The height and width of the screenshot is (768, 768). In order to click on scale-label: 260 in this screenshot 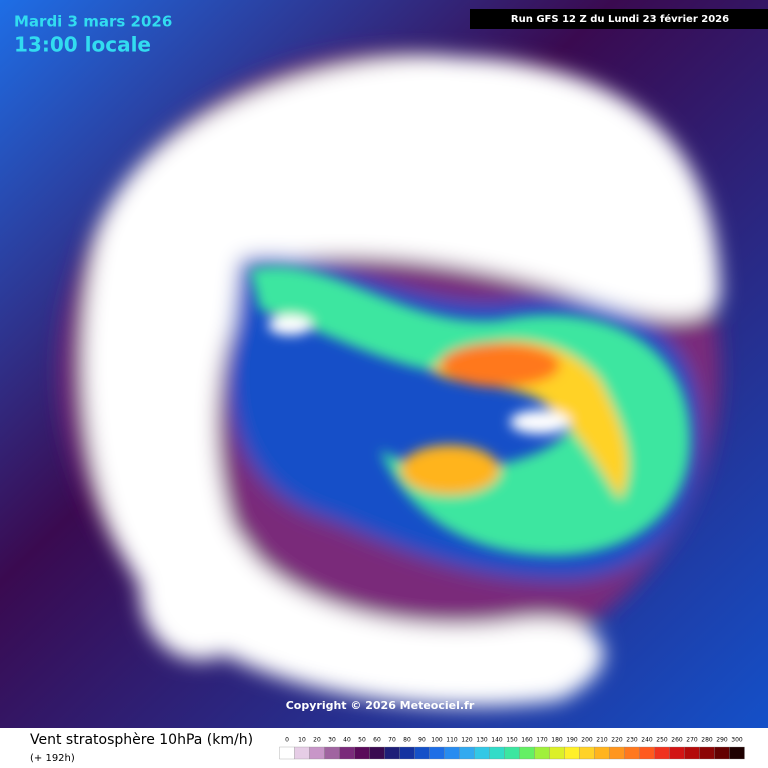, I will do `click(677, 740)`.